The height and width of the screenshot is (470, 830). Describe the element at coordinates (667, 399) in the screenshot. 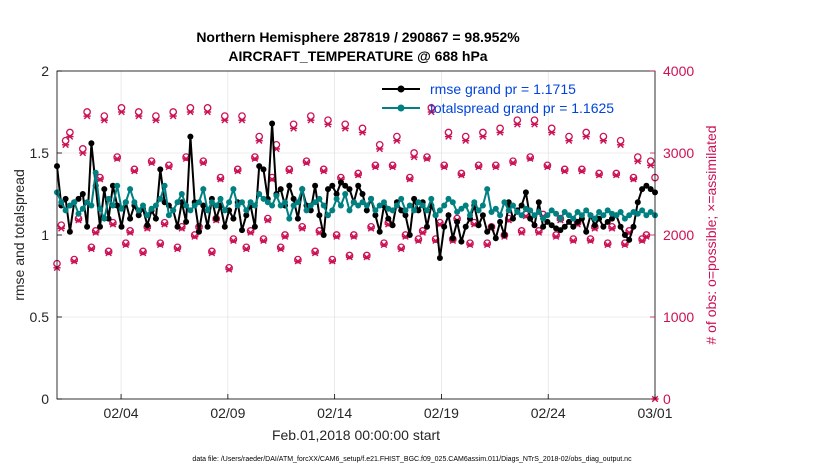

I see `y-right-tick-label: 0` at that location.